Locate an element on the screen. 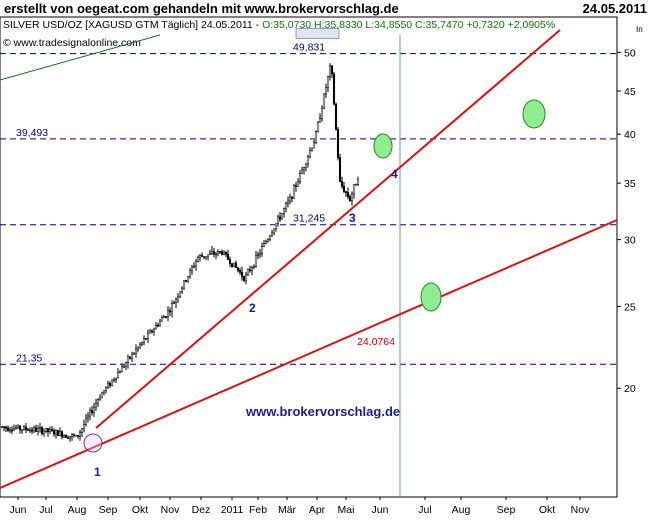 The width and height of the screenshot is (650, 520). y-tick-label: 40 is located at coordinates (630, 135).